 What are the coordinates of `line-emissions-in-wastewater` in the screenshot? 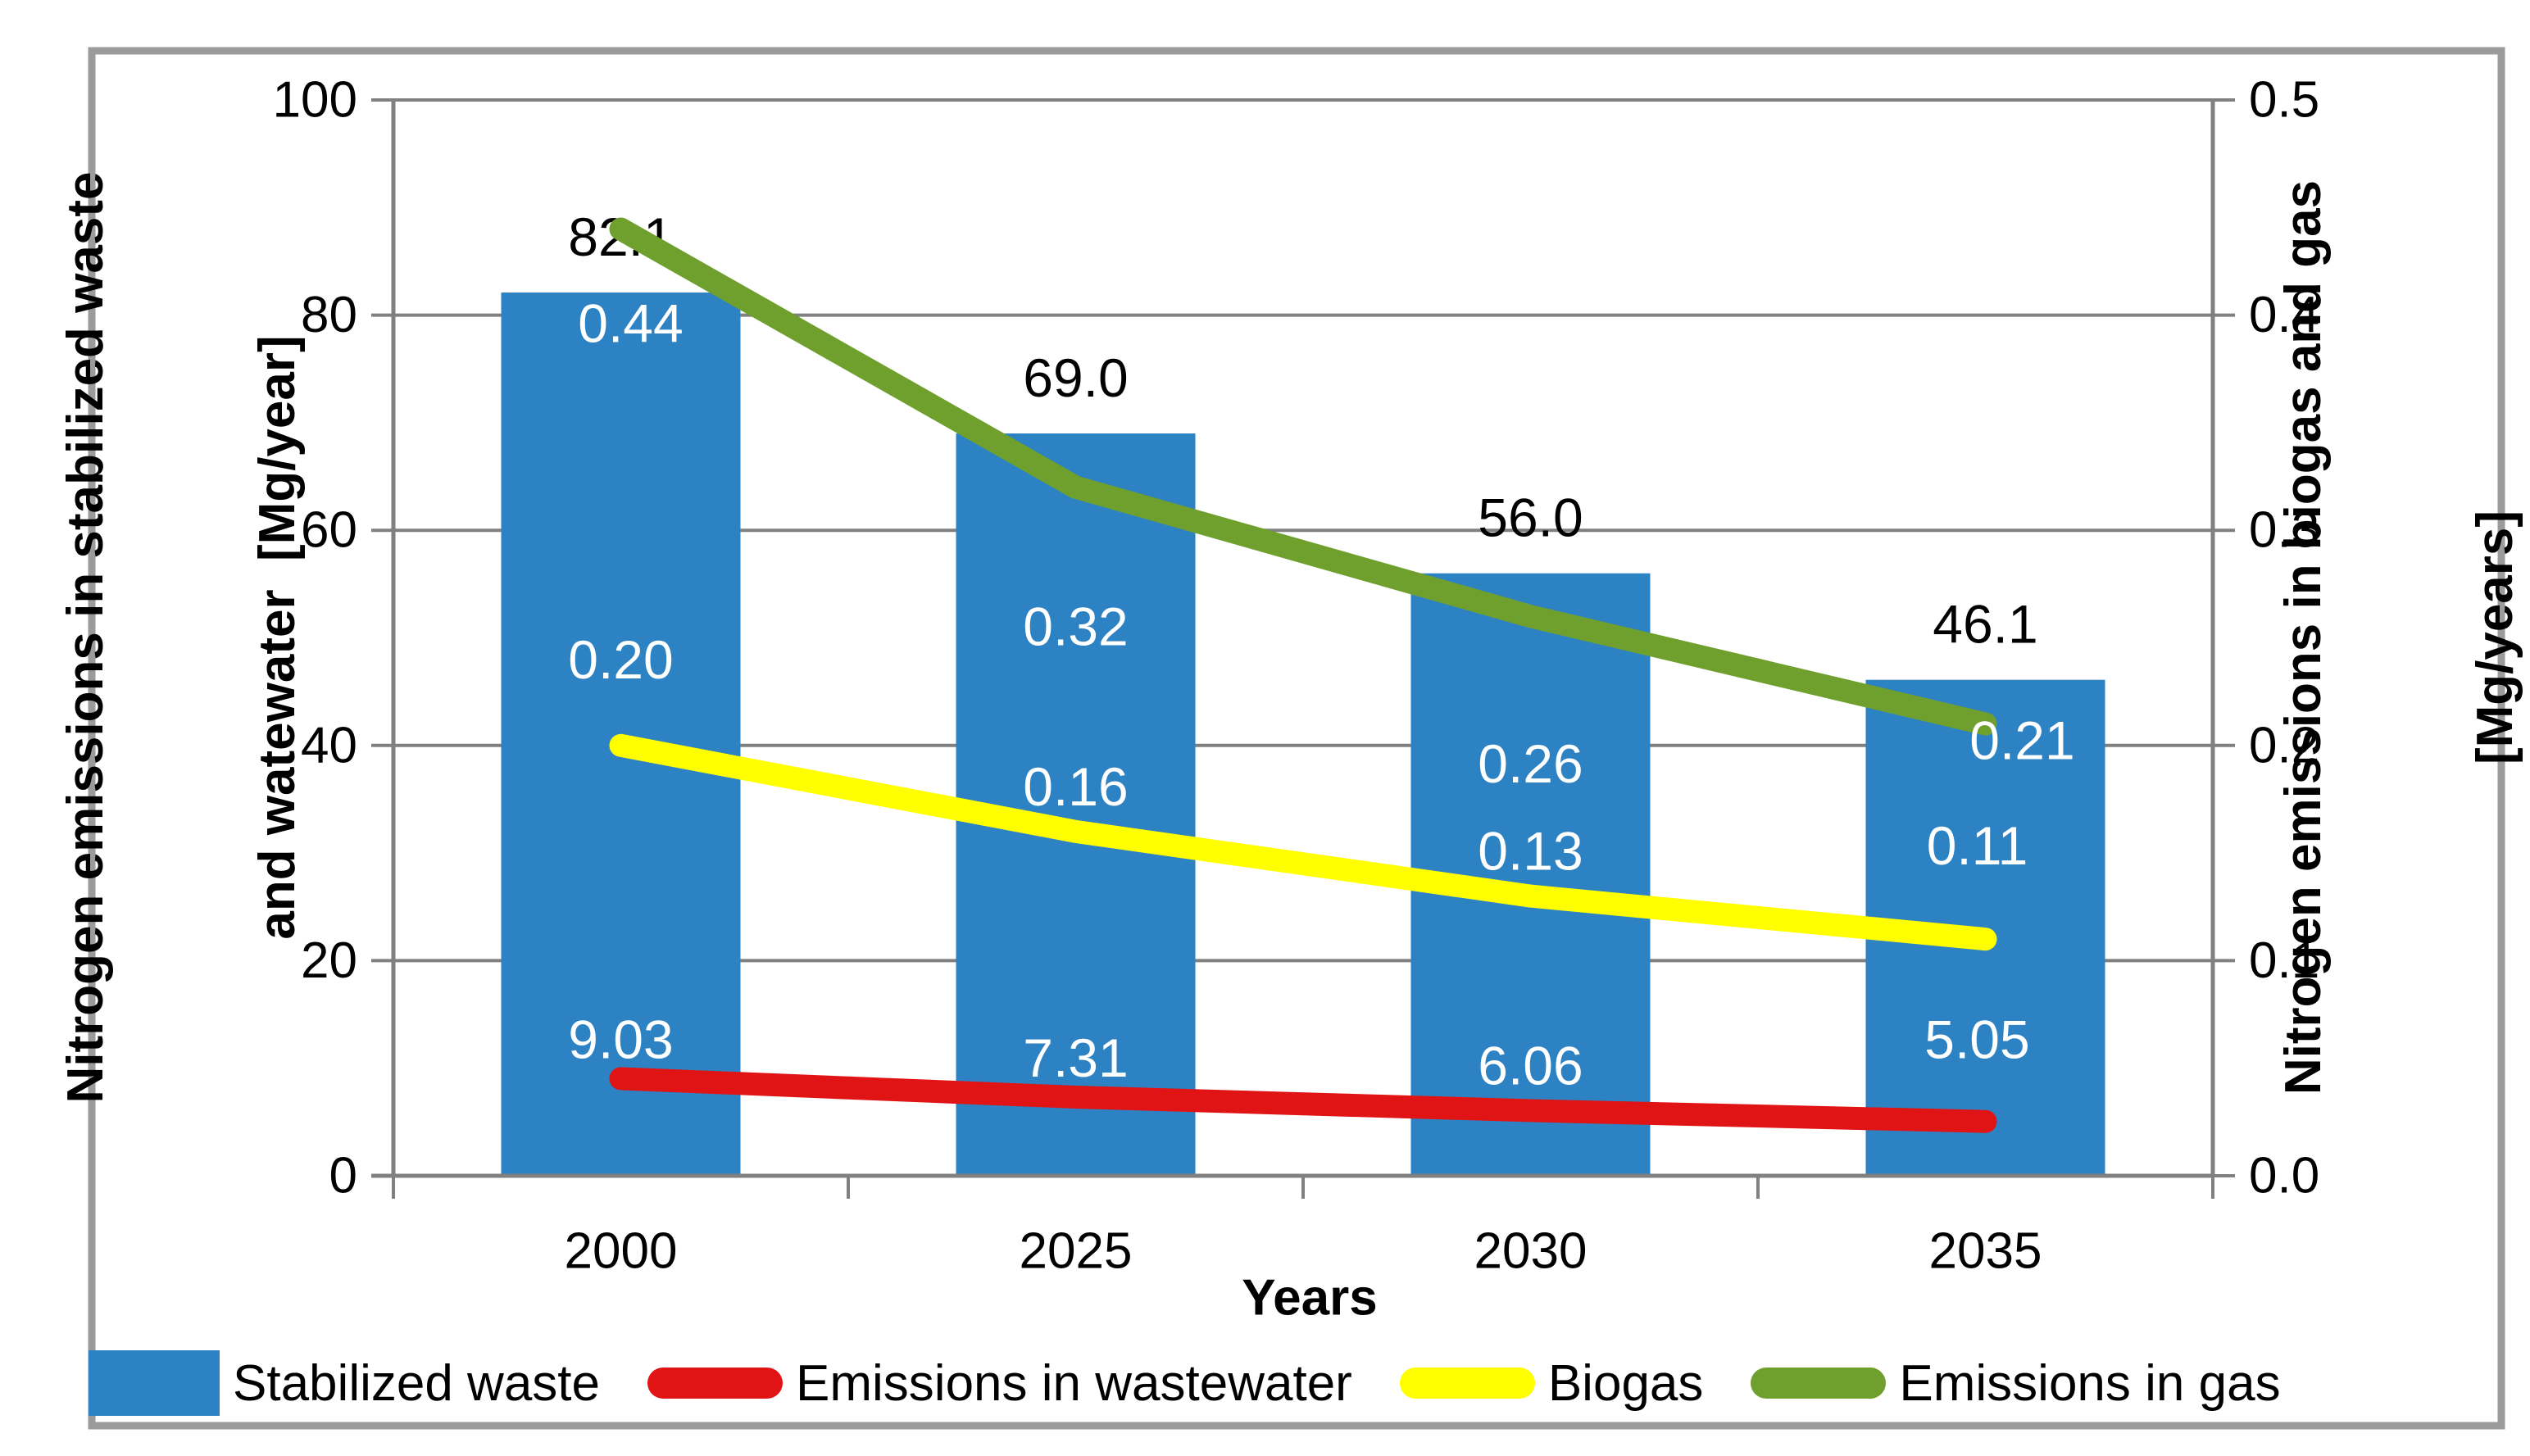 It's located at (1303, 1100).